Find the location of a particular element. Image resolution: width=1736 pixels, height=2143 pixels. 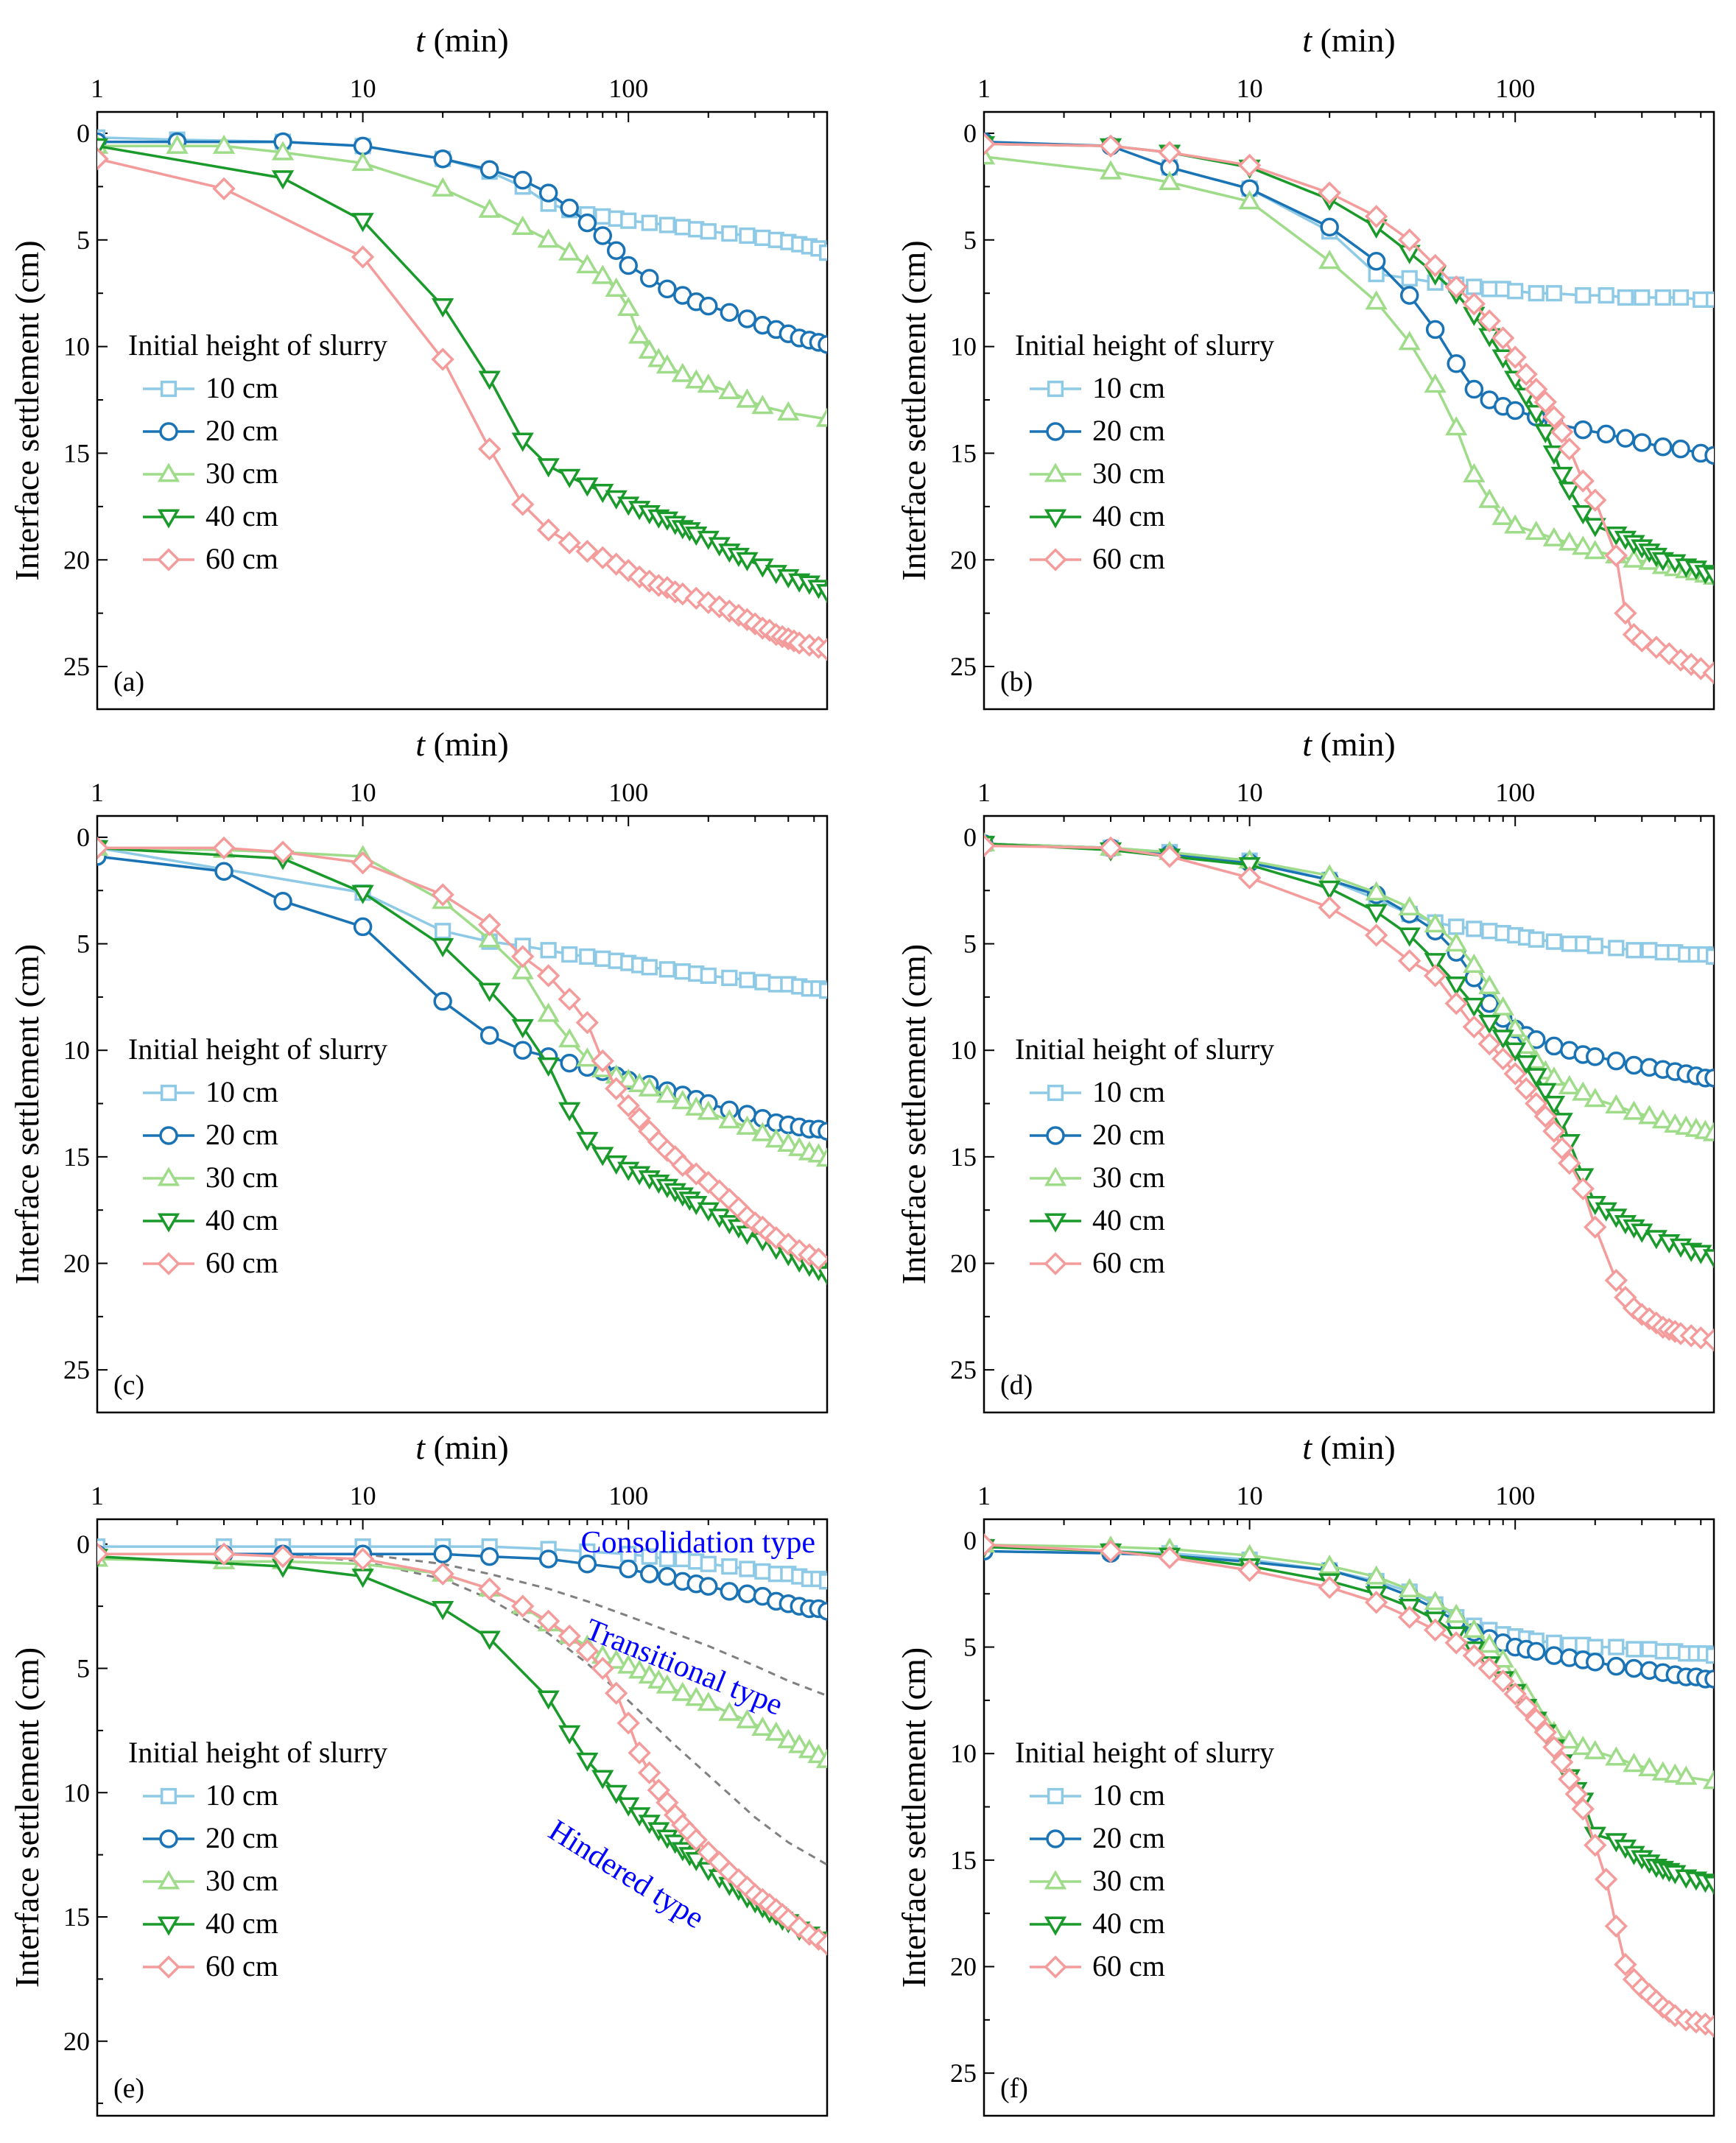

legend-label: 60 cm is located at coordinates (241, 1965).